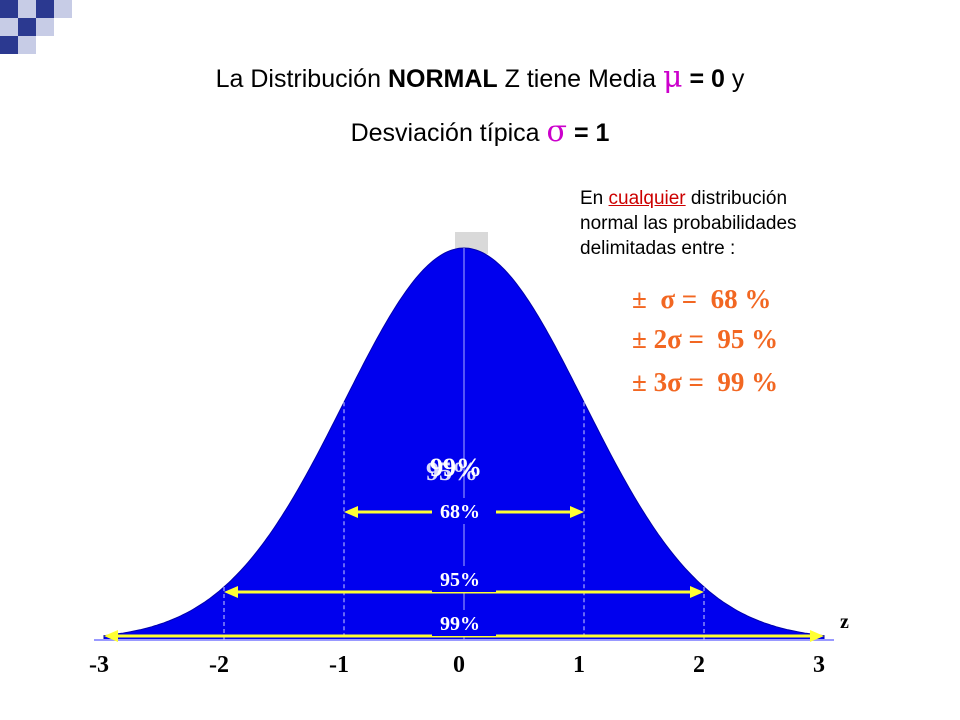  What do you see at coordinates (699, 665) in the screenshot?
I see `x-tick-label: 2` at bounding box center [699, 665].